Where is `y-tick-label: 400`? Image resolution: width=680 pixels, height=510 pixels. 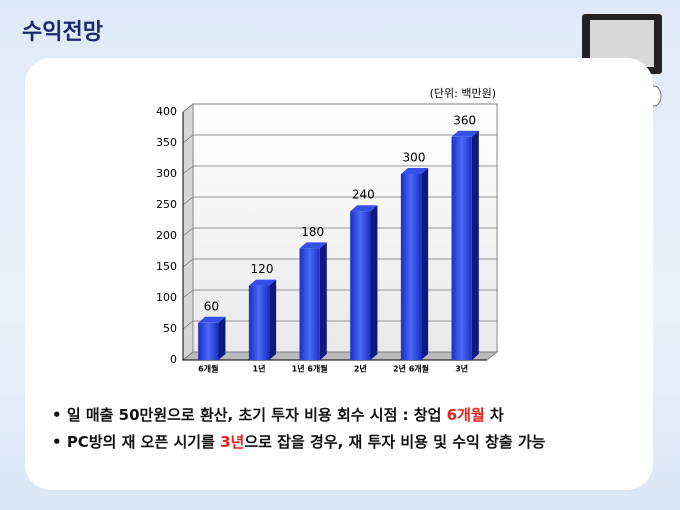 y-tick-label: 400 is located at coordinates (166, 111).